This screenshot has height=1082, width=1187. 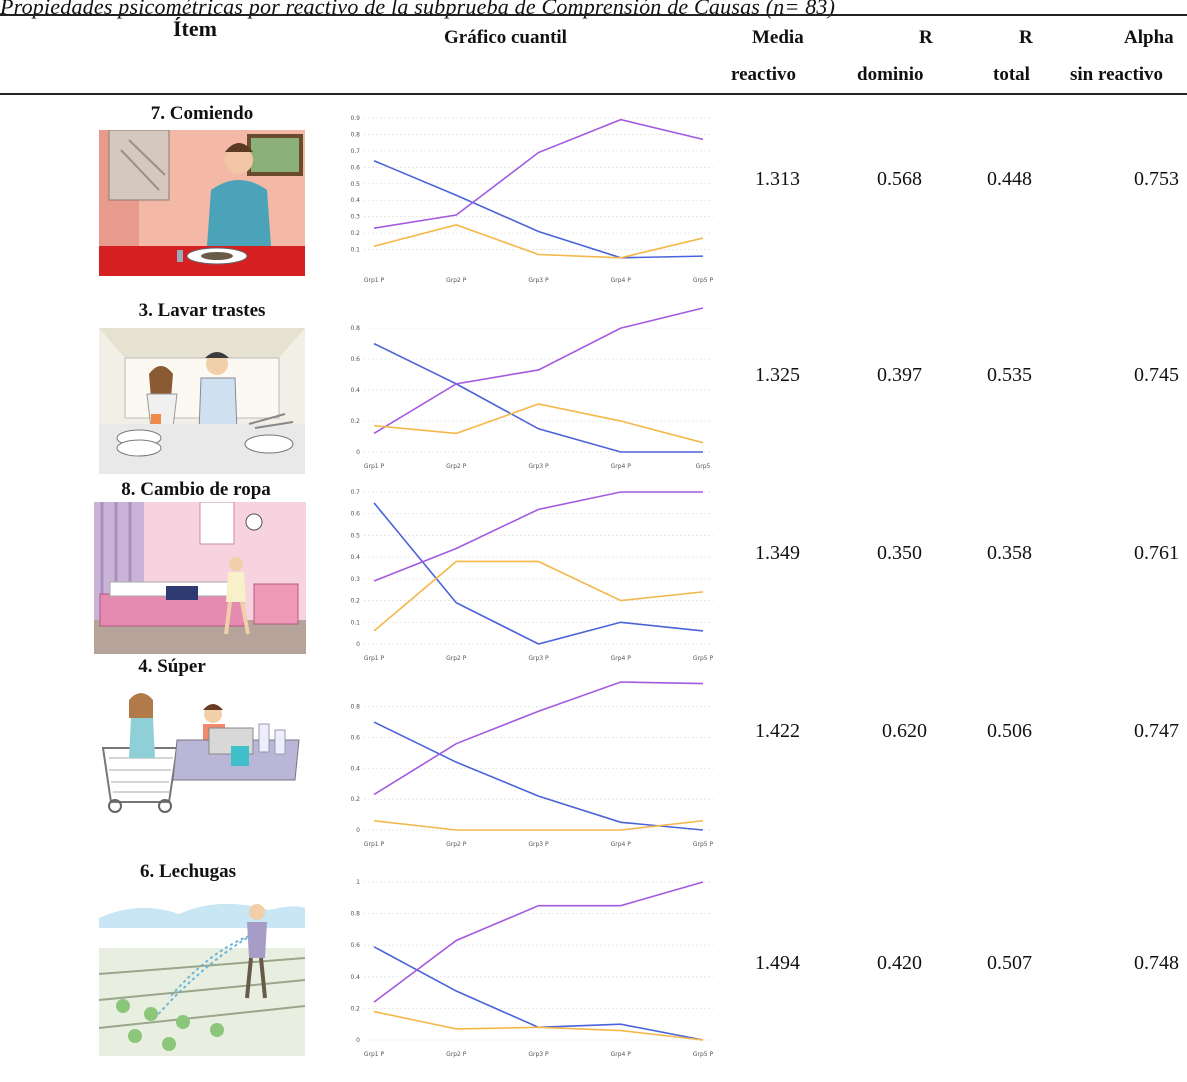 What do you see at coordinates (1009, 963) in the screenshot?
I see `r-total-value: 0.507` at bounding box center [1009, 963].